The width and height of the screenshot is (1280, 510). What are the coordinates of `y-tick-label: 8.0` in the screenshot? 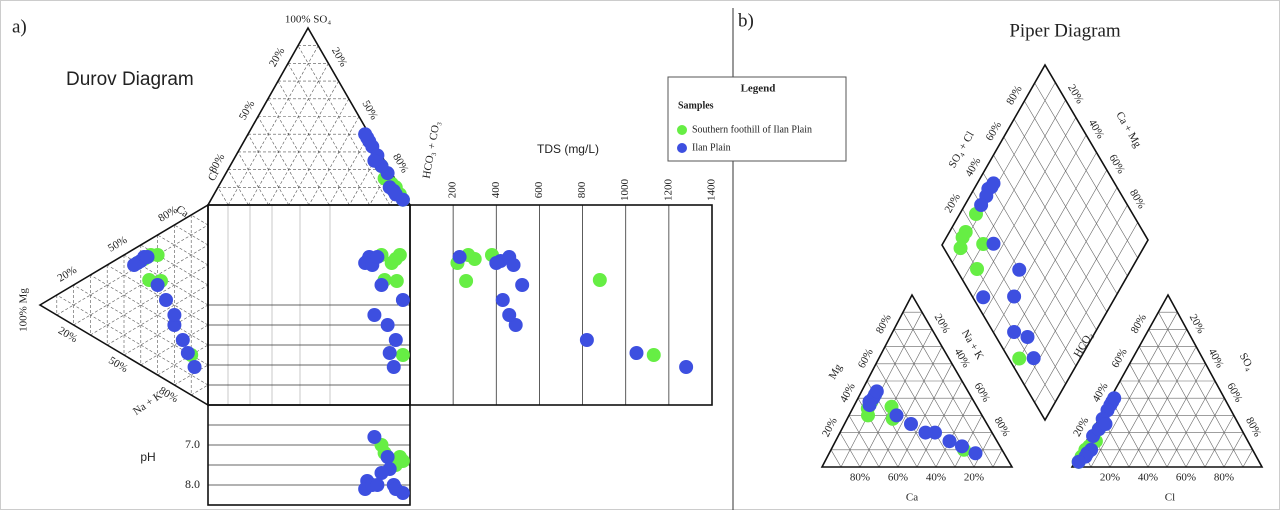 It's located at (192, 484).